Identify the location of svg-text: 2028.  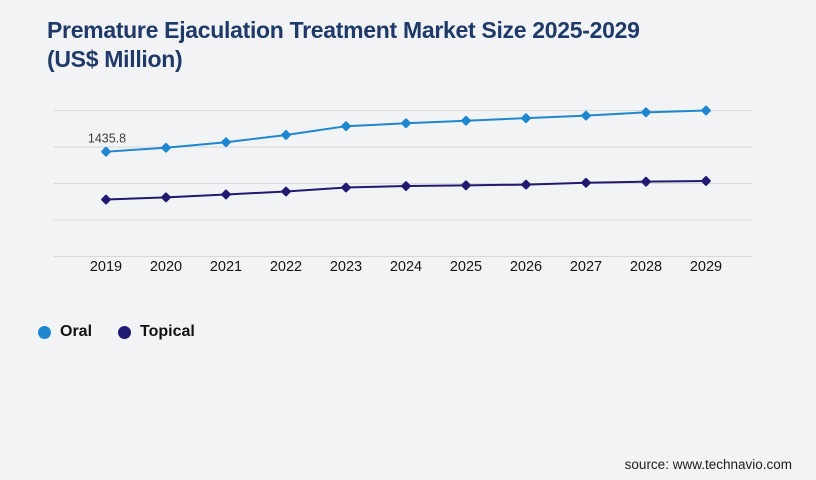
(646, 267).